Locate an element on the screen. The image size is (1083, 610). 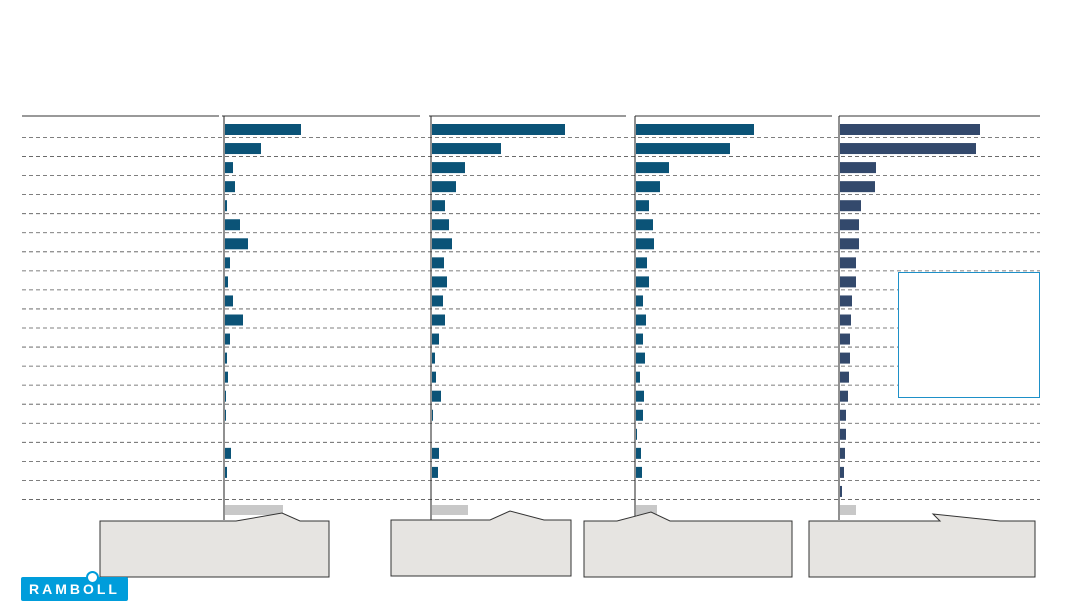
logo-text: RAMBOLL is located at coordinates (74, 589).